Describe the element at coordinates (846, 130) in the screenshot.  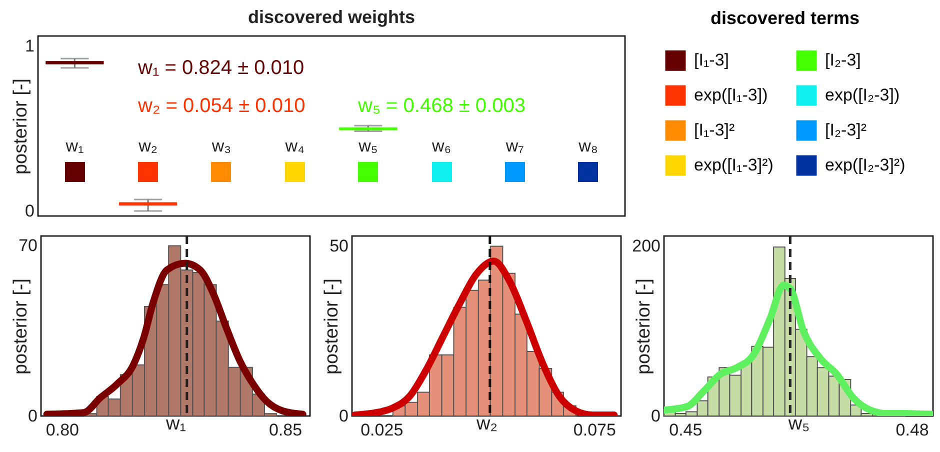
I see `legend-label: [I₂-3]²` at that location.